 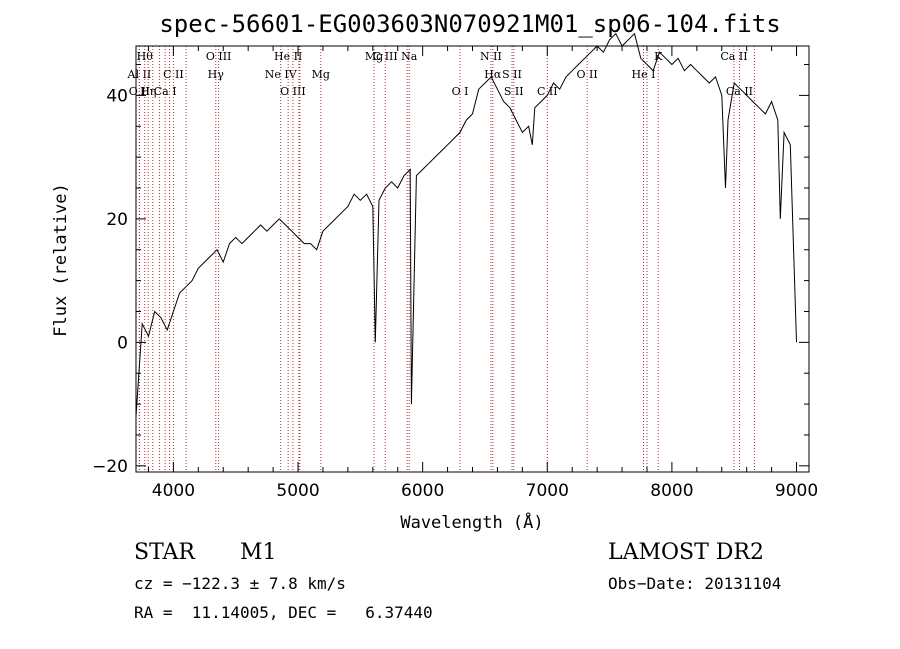 What do you see at coordinates (796, 491) in the screenshot?
I see `x-tick-label: 9000` at bounding box center [796, 491].